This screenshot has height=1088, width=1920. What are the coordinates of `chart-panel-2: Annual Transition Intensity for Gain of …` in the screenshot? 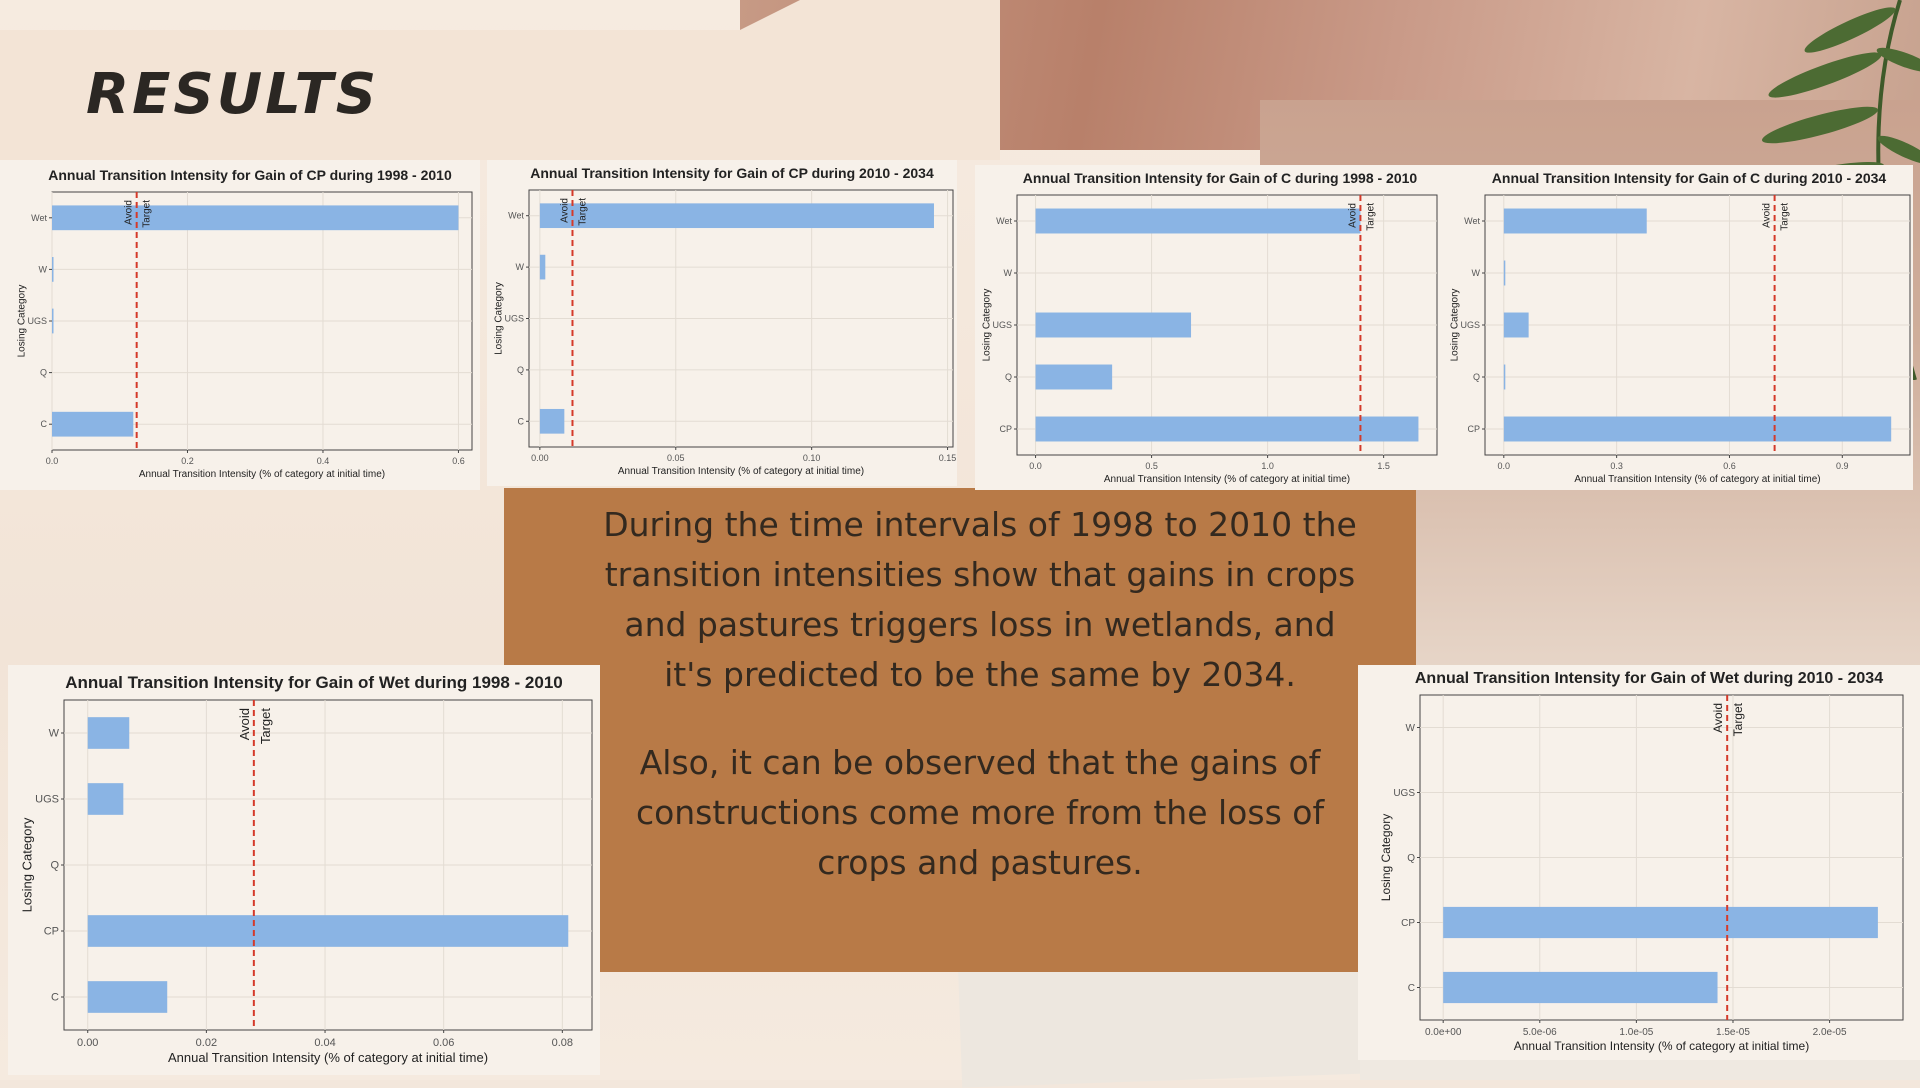 It's located at (722, 323).